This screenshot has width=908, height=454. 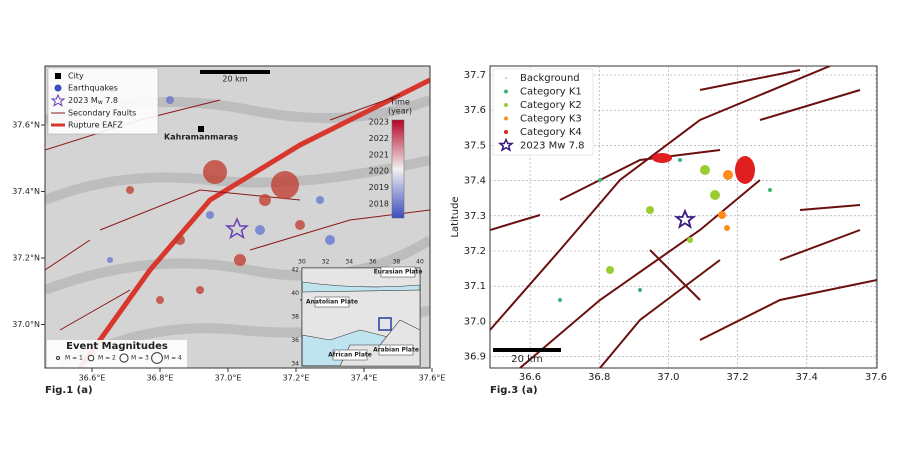 What do you see at coordinates (552, 146) in the screenshot?
I see `legend-label: 2023 Mw 7.8` at bounding box center [552, 146].